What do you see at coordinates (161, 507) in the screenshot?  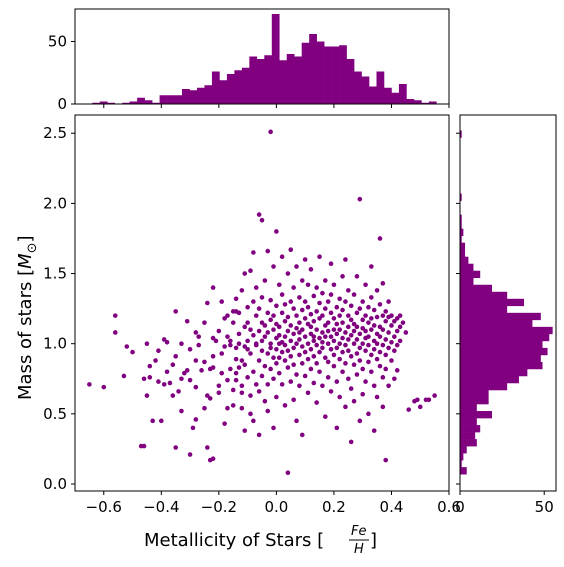 I see `x-tick-label: −0.4` at bounding box center [161, 507].